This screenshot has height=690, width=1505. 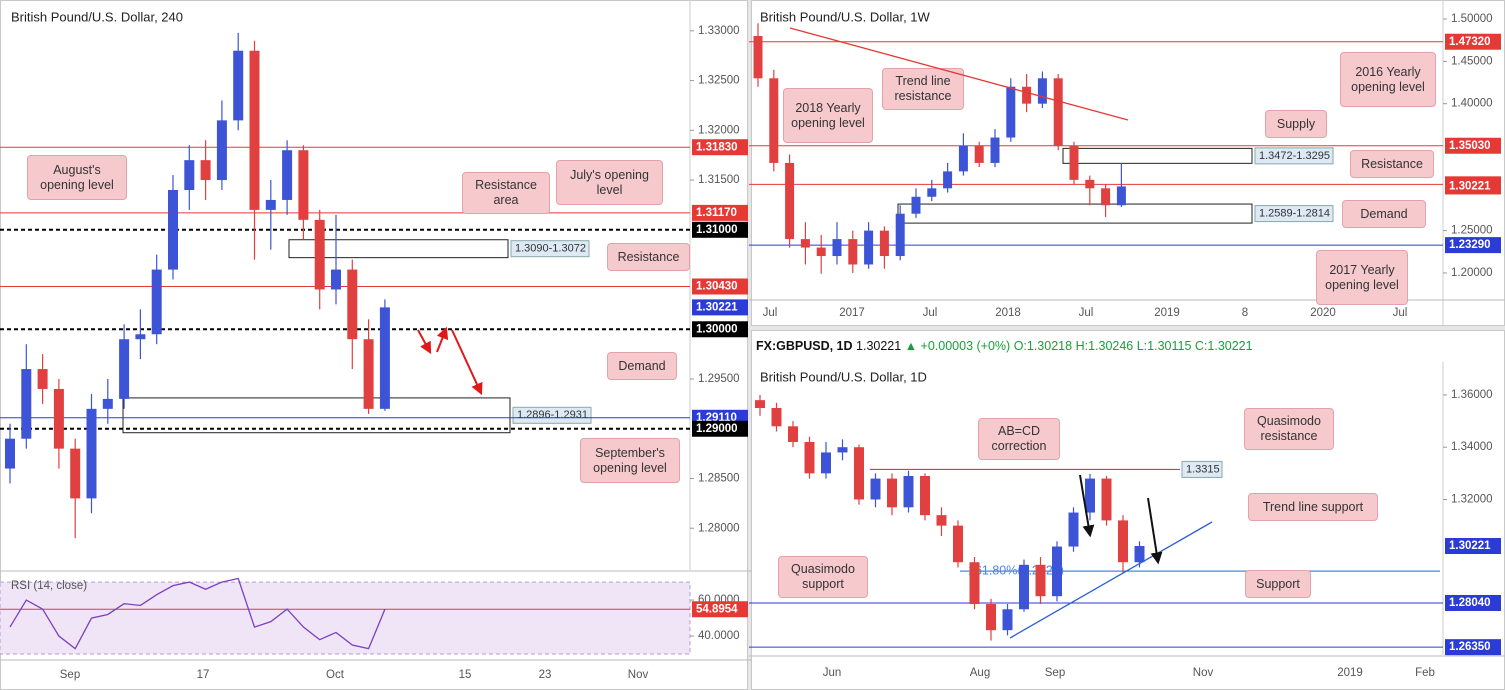 I want to click on callout: Resistance, so click(x=648, y=257).